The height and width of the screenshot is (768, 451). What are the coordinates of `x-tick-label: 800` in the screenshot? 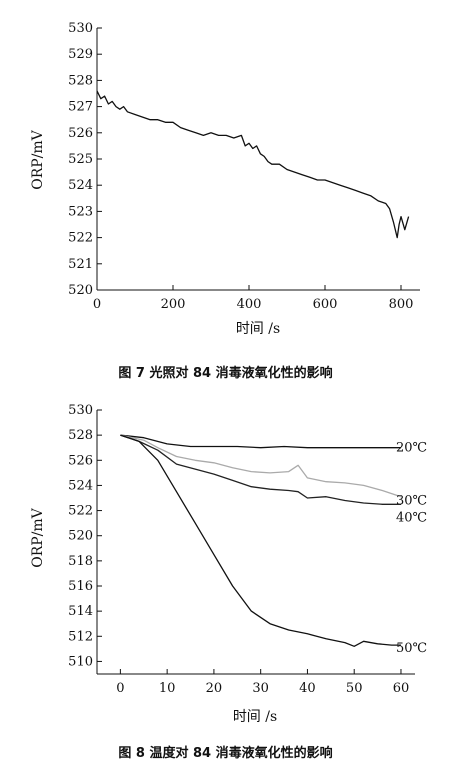 It's located at (401, 304).